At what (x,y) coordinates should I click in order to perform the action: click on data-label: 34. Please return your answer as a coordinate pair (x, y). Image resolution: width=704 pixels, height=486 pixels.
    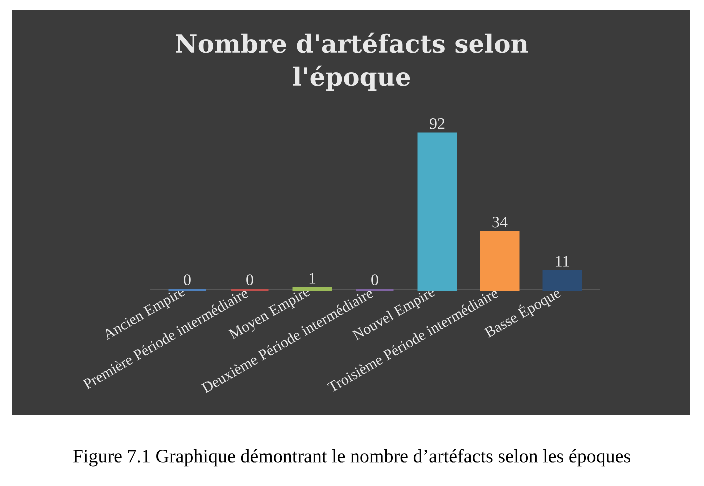
    Looking at the image, I should click on (500, 222).